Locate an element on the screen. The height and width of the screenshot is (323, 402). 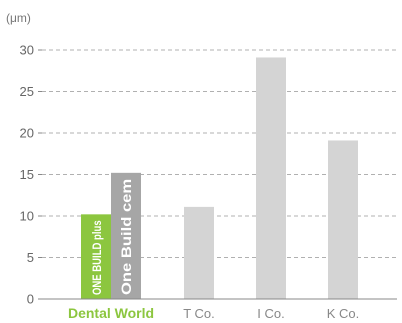
y-tick-label: 0 is located at coordinates (30, 299).